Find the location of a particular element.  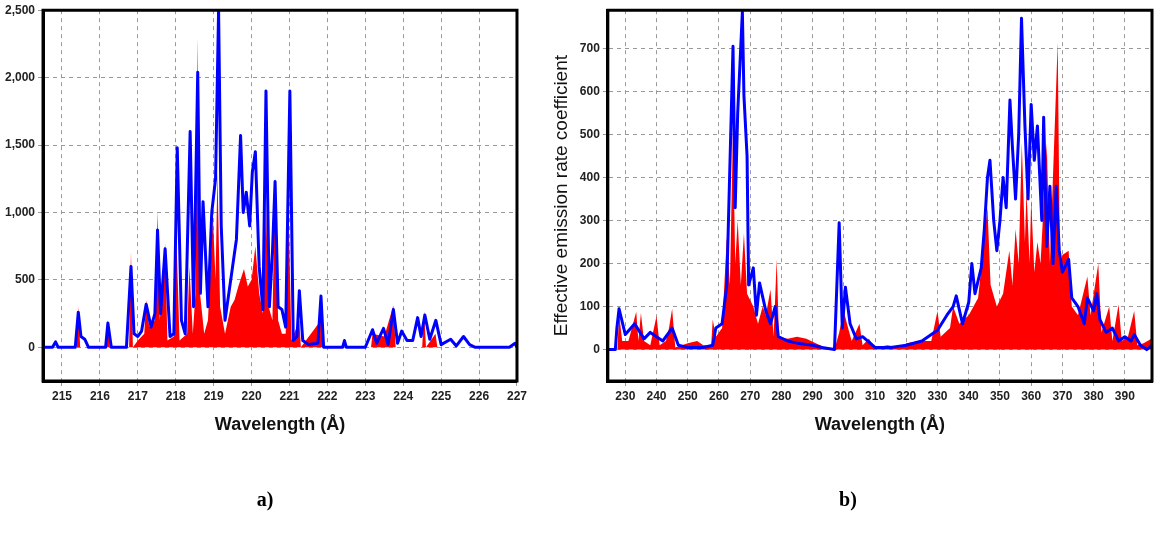

x-tick-label: 216 is located at coordinates (100, 395).